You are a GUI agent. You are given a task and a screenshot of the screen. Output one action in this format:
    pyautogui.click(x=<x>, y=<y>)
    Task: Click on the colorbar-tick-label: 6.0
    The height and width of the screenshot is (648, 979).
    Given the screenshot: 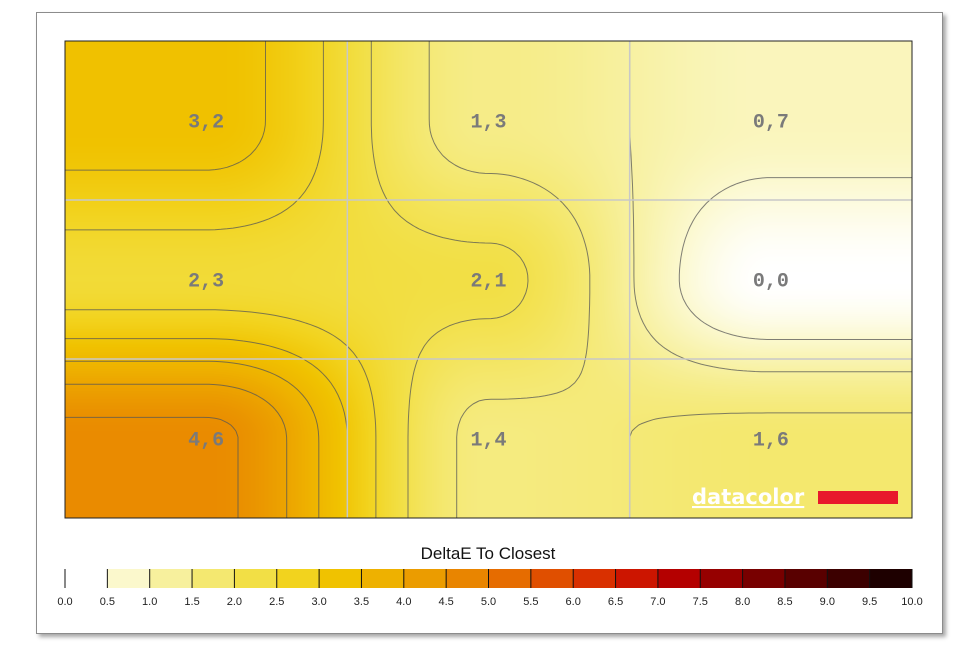 What is the action you would take?
    pyautogui.click(x=573, y=602)
    